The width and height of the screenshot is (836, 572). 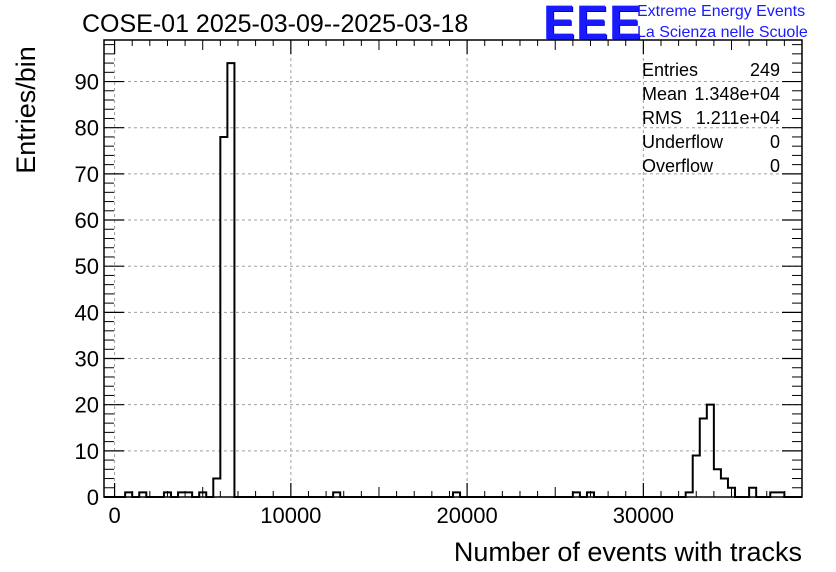 I want to click on chart-title: COSE-01 2025-03-09--2025-03-18, so click(x=275, y=24).